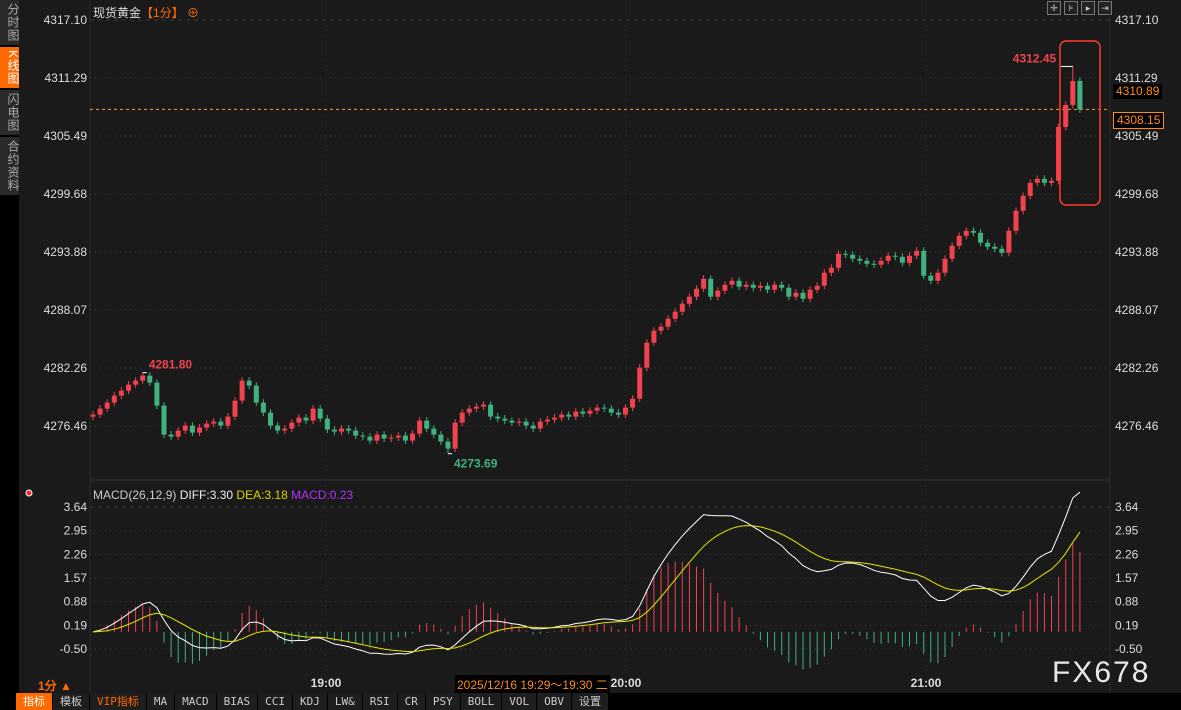 This screenshot has width=1181, height=710. I want to click on period-label: 【1分】, so click(162, 13).